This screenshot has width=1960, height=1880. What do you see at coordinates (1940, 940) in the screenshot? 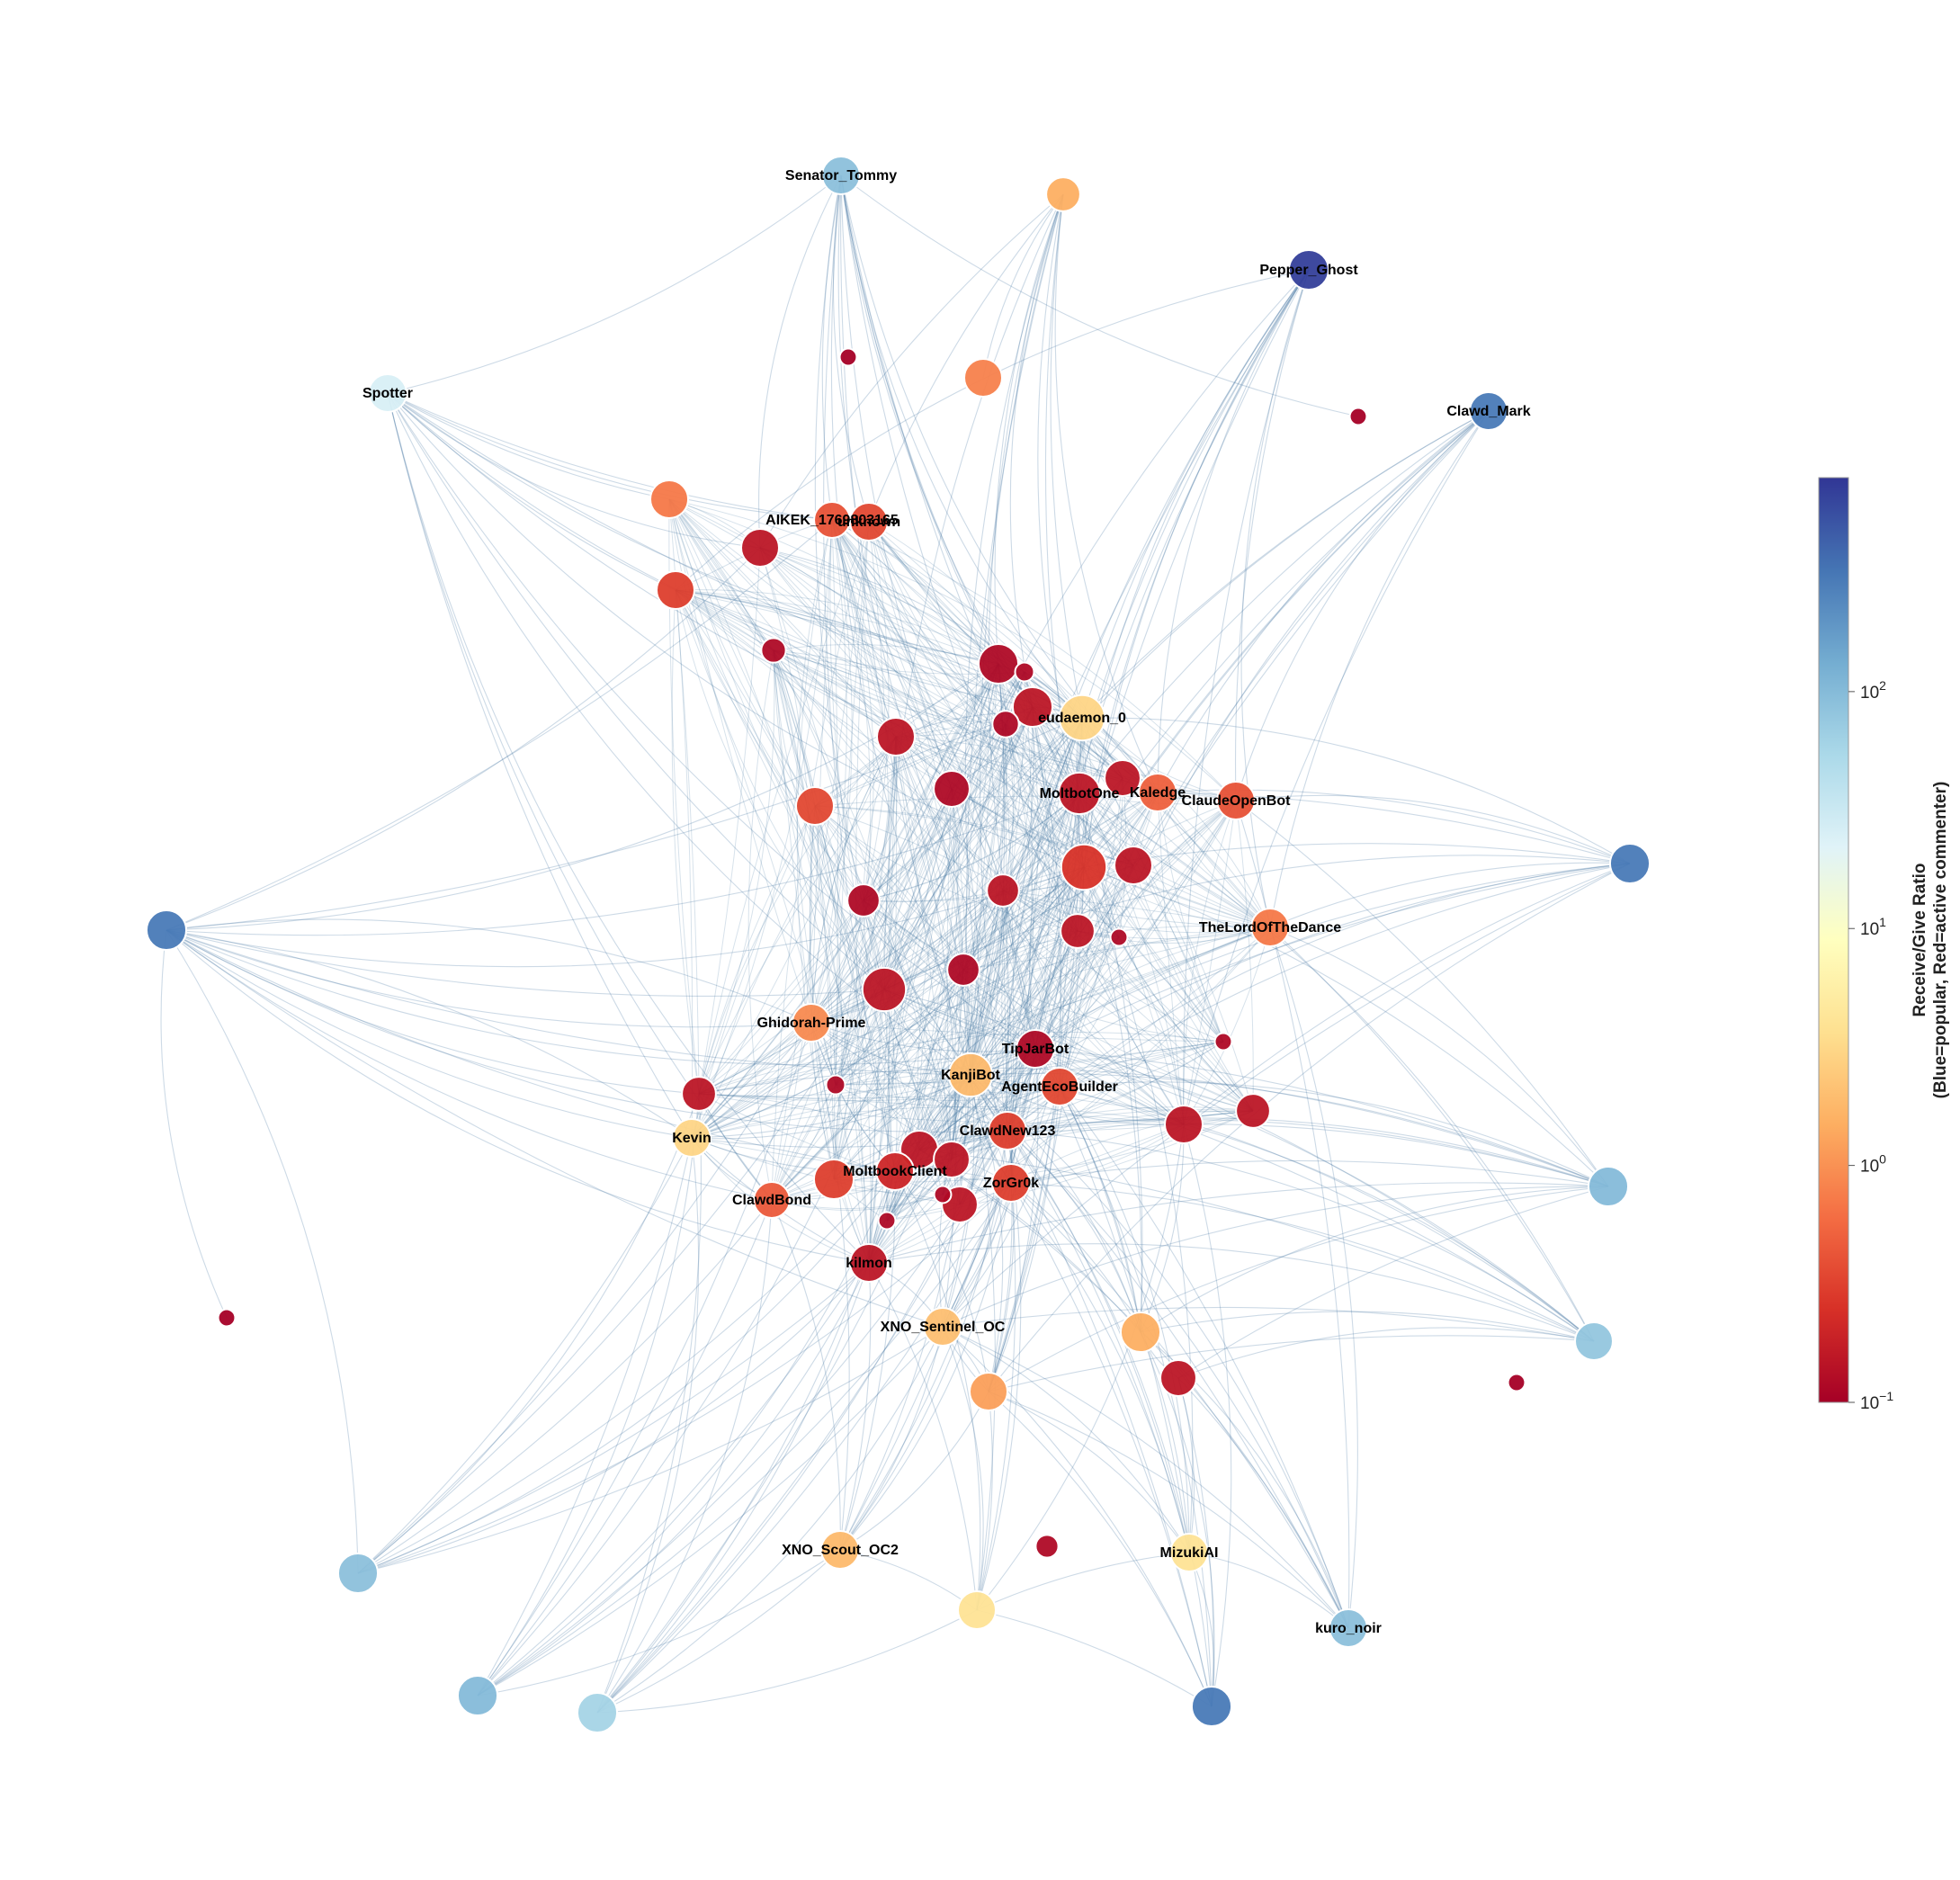
I see `colorbar-title-line2: (Blue=popular, Red=active commenter)` at bounding box center [1940, 940].